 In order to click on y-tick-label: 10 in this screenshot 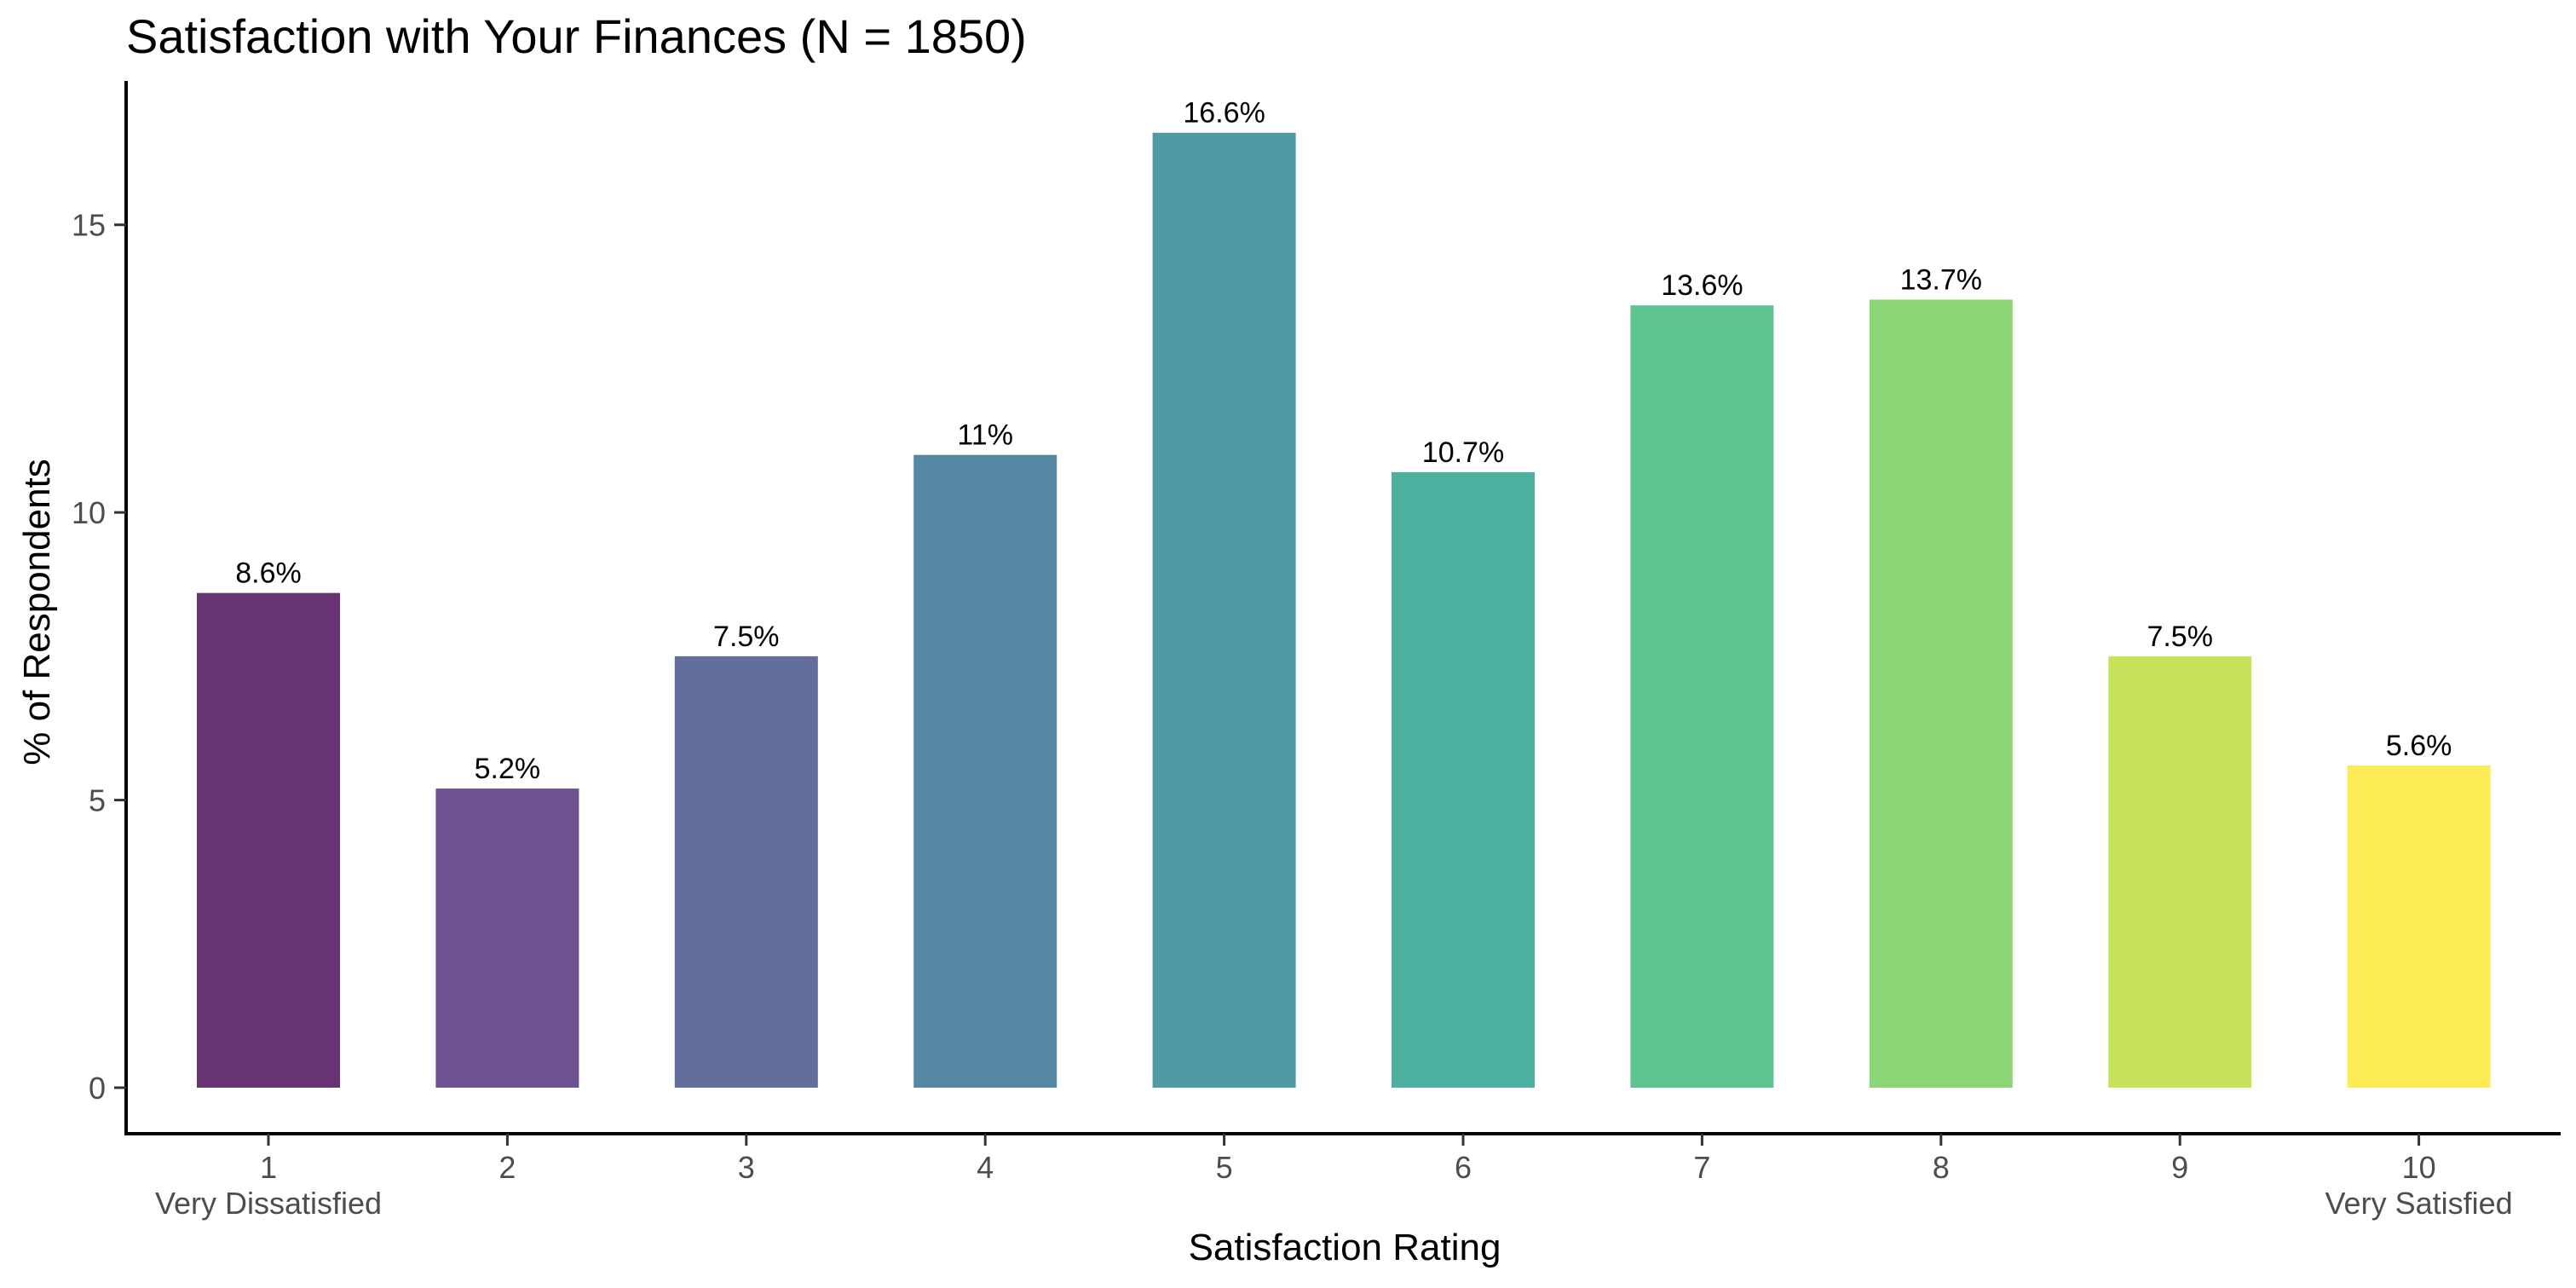, I will do `click(89, 512)`.